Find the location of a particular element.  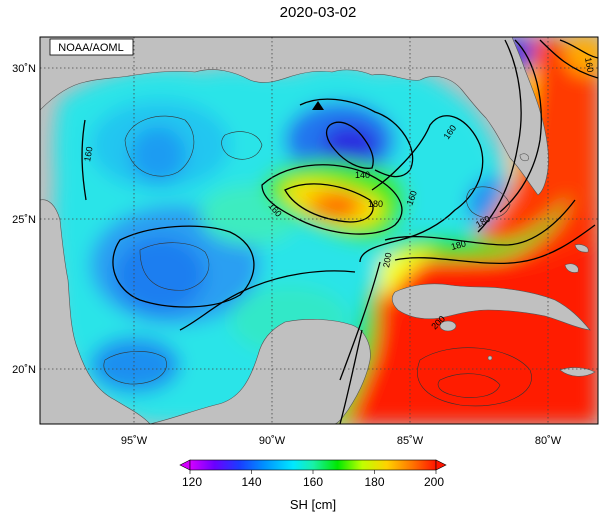

credit-box: NOAA/AOML is located at coordinates (91, 47).